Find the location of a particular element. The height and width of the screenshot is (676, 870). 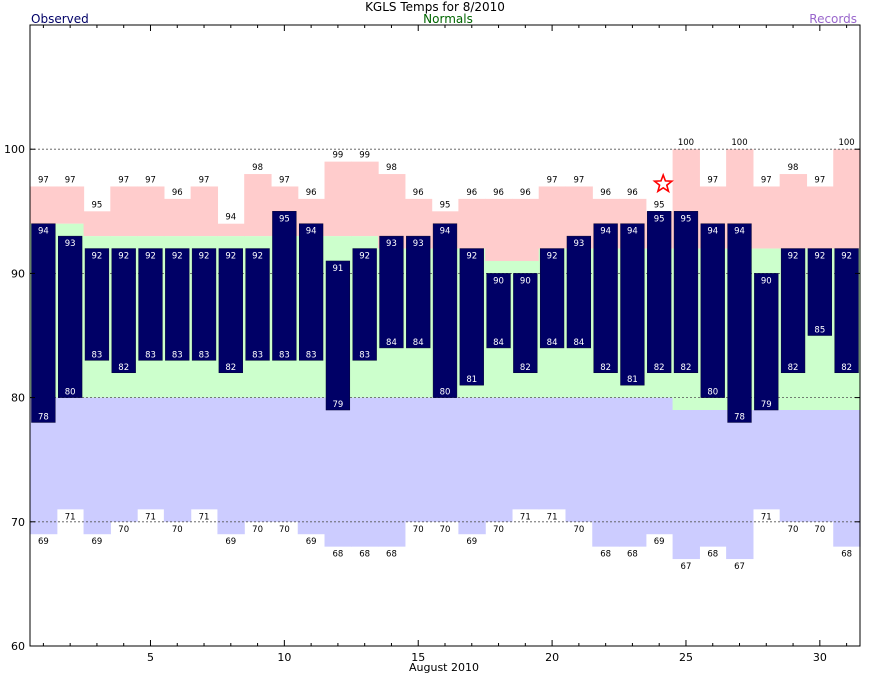

observed-high-label-6: 92 is located at coordinates (177, 257).